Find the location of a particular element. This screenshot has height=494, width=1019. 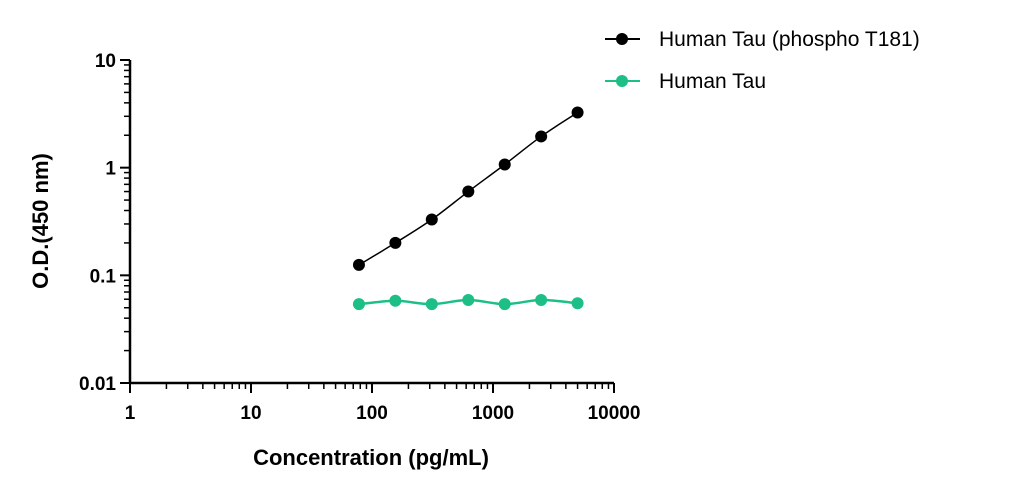

legend-item: Human Tau is located at coordinates (685, 81).